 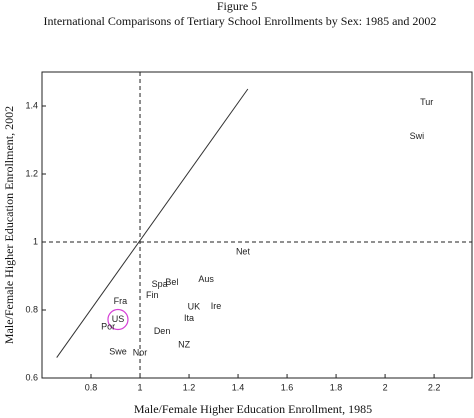 I want to click on chart-title: Figure 5, so click(x=237, y=6).